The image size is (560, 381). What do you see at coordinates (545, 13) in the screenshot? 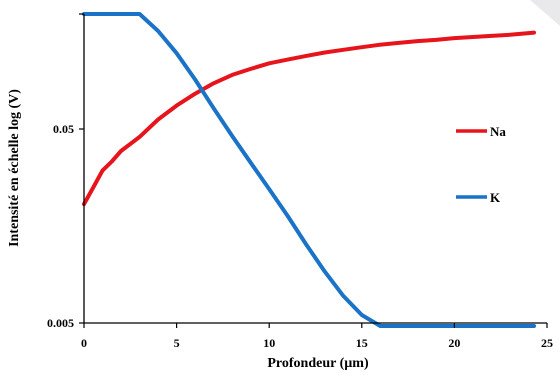
I see `page-corner-fold` at bounding box center [545, 13].